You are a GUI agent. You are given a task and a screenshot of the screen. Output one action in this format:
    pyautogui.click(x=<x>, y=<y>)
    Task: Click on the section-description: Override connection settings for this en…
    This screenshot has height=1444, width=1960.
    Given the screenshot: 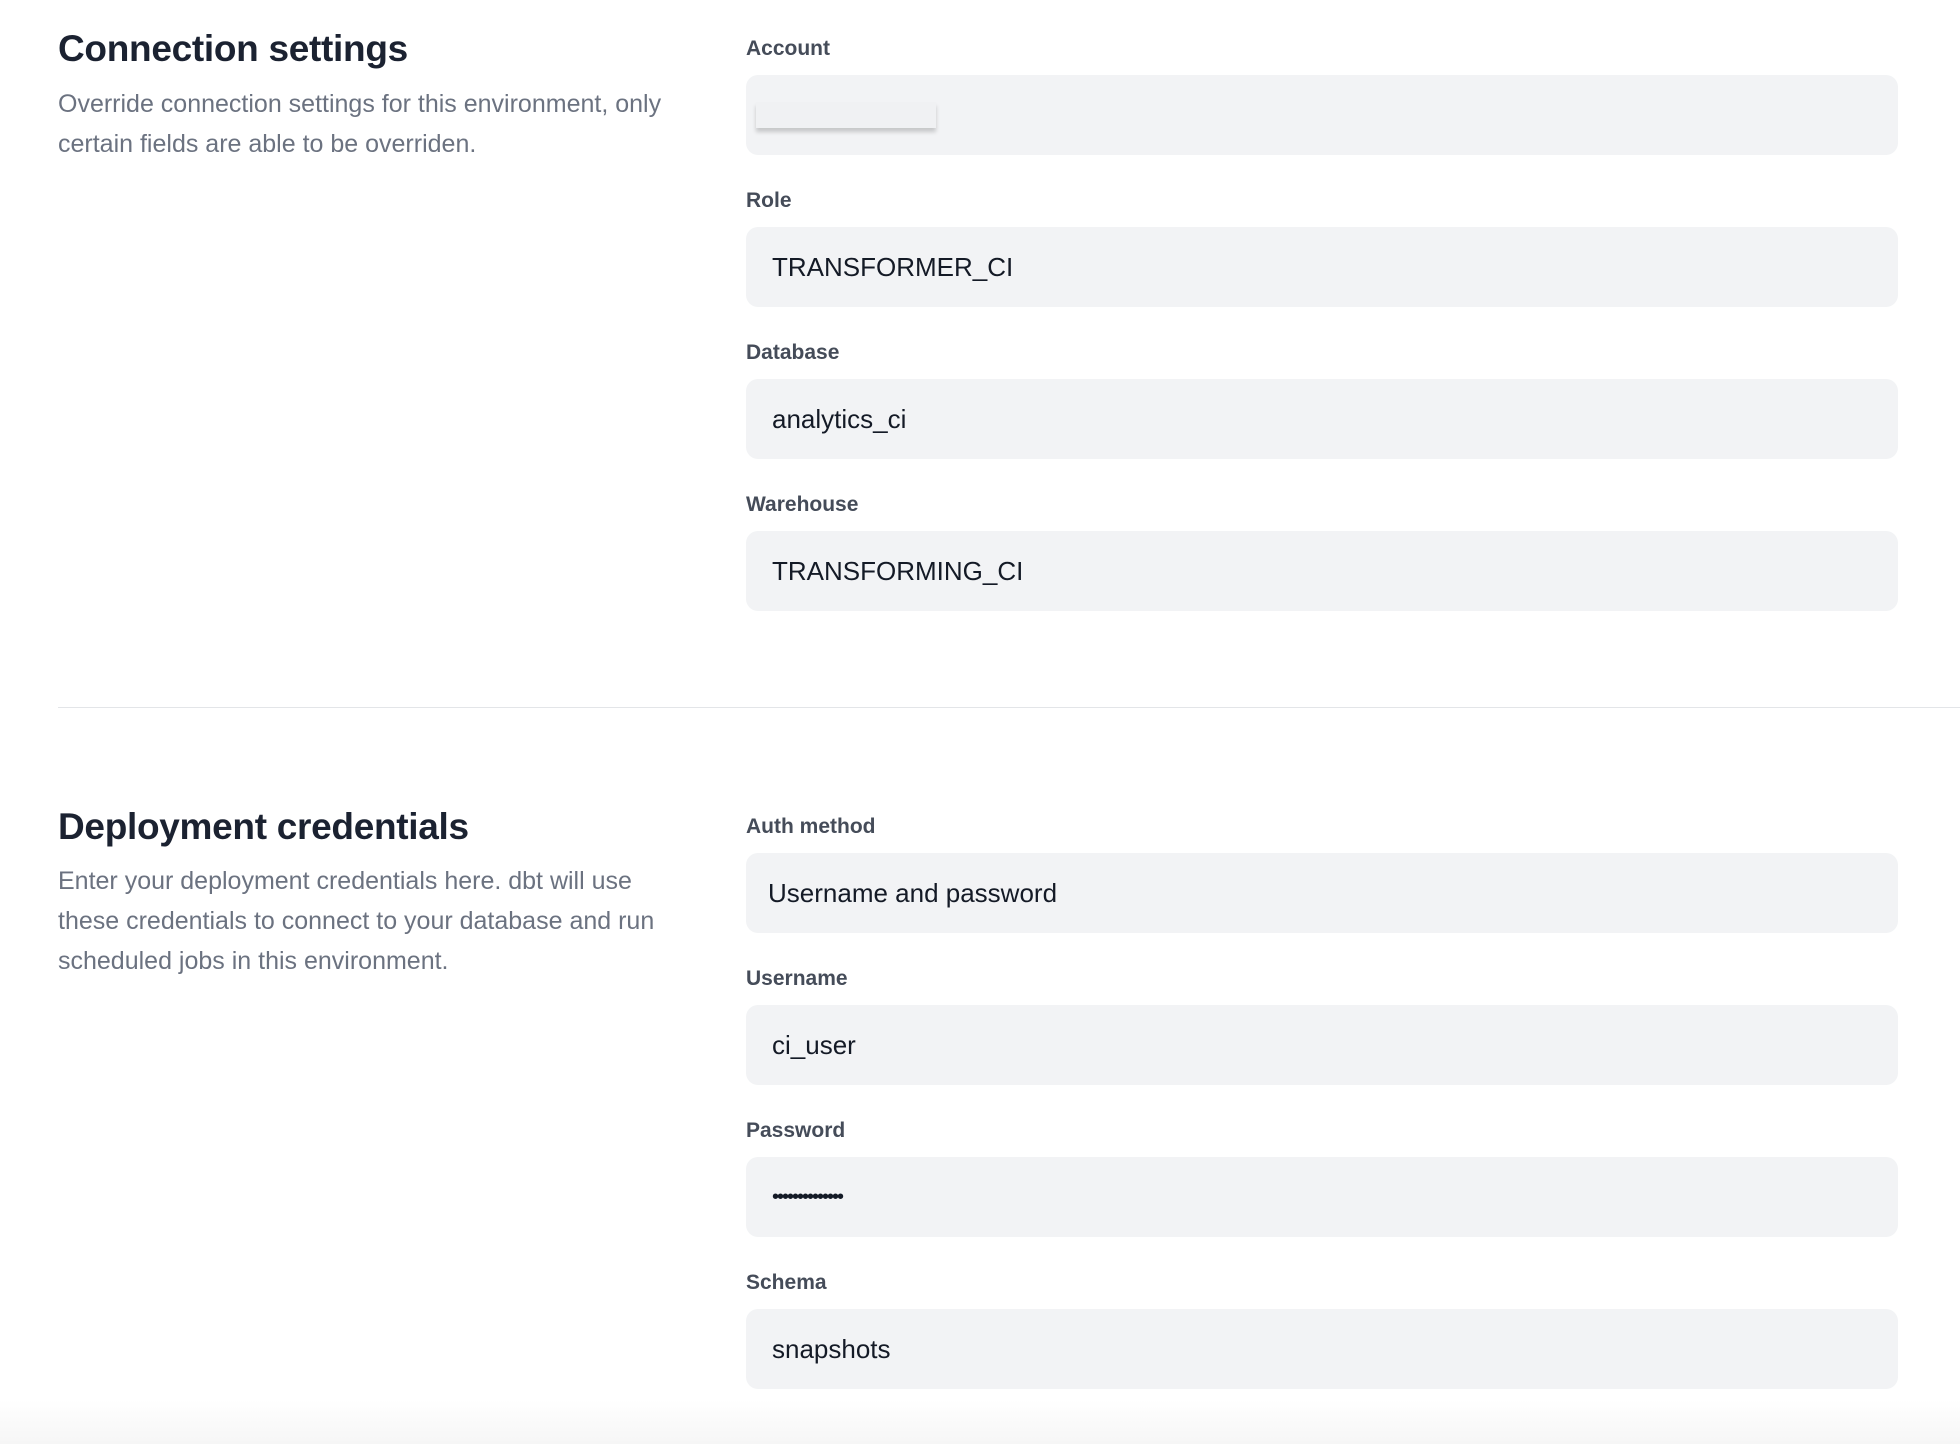 What is the action you would take?
    pyautogui.click(x=360, y=124)
    